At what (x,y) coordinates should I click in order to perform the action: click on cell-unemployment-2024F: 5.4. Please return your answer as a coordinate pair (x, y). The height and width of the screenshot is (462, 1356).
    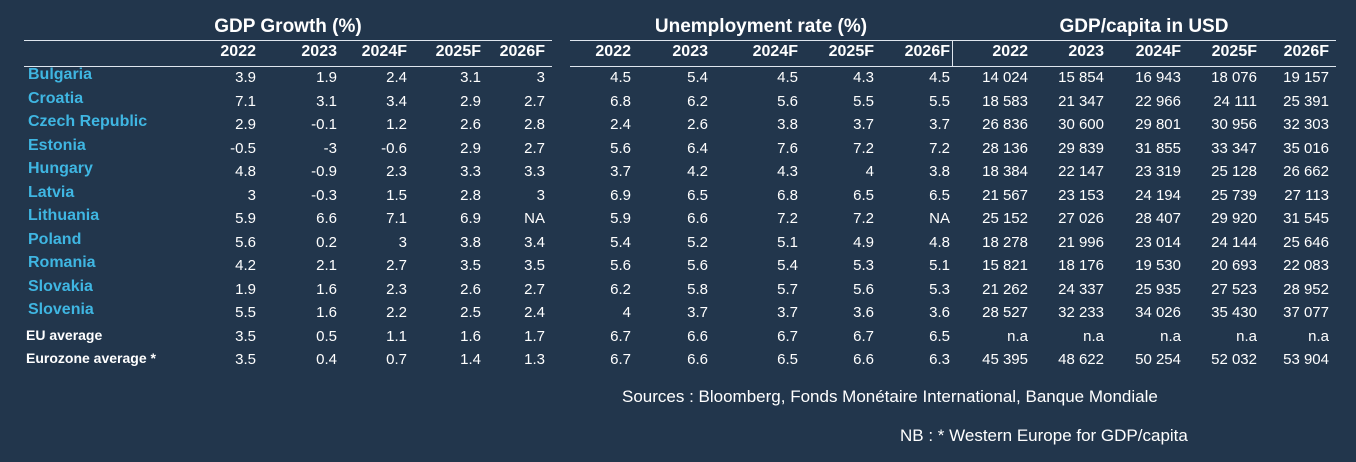
    Looking at the image, I should click on (787, 265).